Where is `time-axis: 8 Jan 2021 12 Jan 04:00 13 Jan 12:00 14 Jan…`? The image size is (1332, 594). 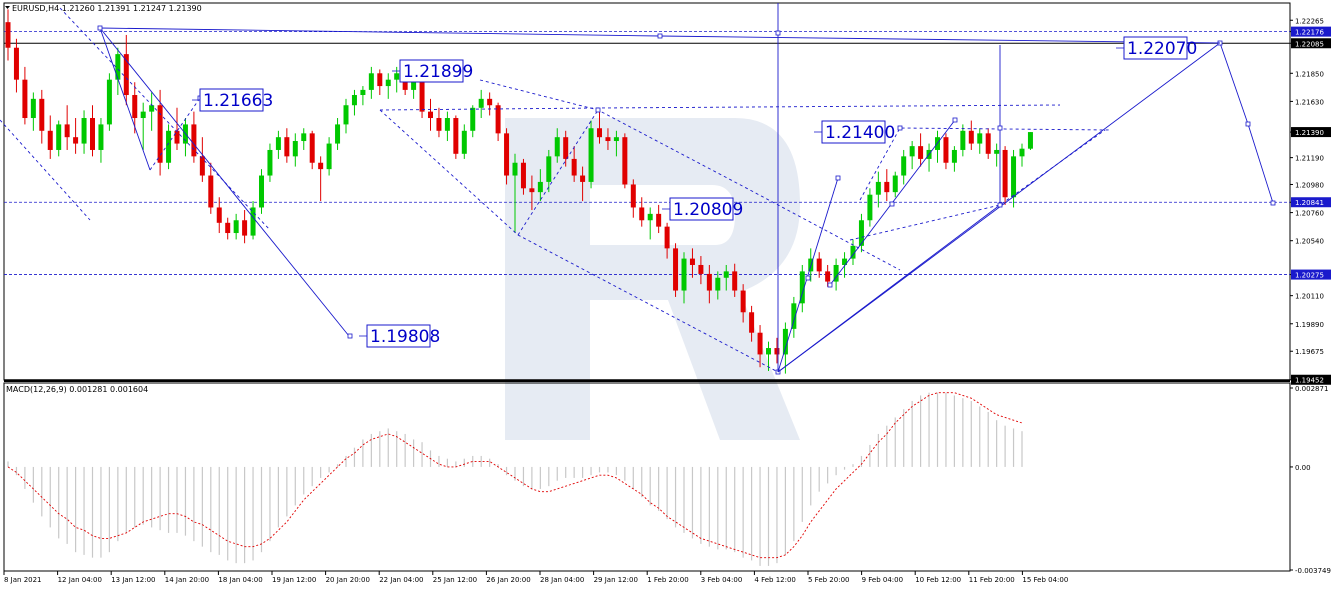 time-axis: 8 Jan 2021 12 Jan 04:00 13 Jan 12:00 14 Jan… is located at coordinates (535, 577).